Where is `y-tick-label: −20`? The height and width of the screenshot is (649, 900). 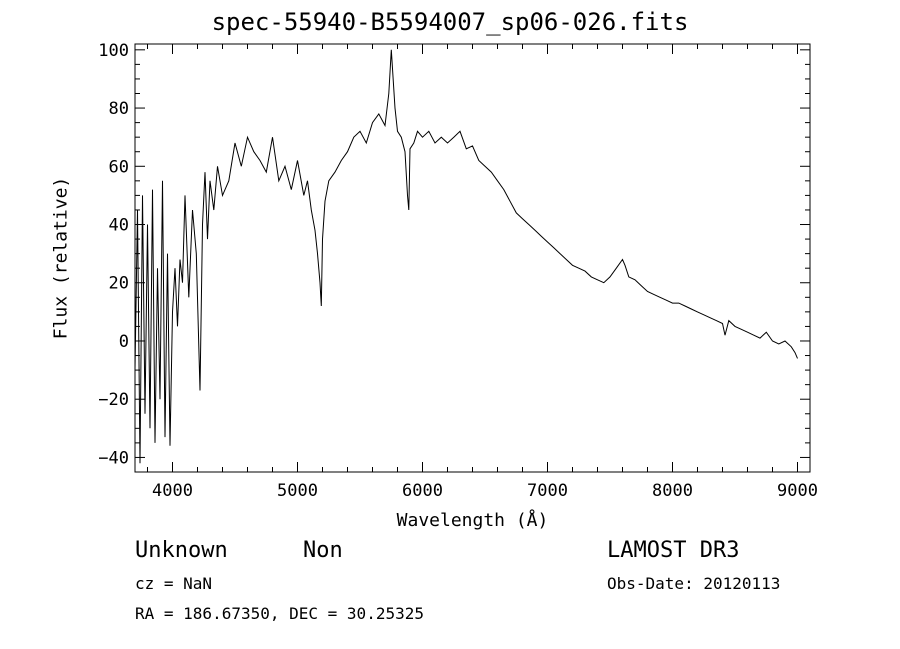
y-tick-label: −20 is located at coordinates (113, 400).